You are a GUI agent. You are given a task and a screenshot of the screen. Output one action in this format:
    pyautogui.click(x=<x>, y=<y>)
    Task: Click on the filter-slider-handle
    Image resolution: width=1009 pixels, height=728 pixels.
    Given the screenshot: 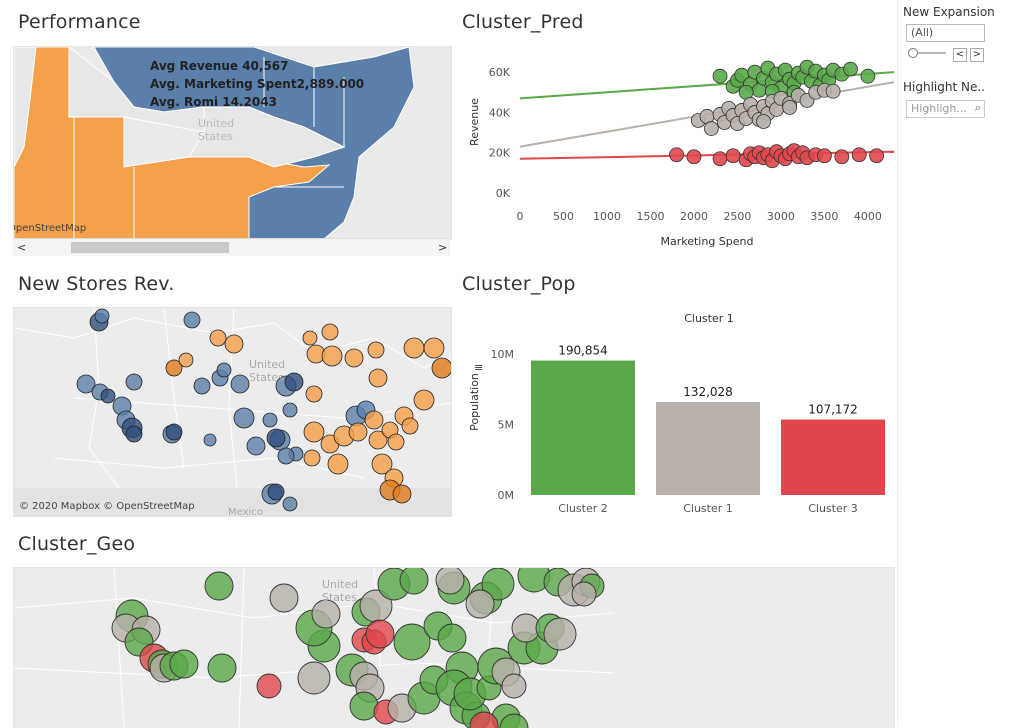 What is the action you would take?
    pyautogui.click(x=913, y=53)
    